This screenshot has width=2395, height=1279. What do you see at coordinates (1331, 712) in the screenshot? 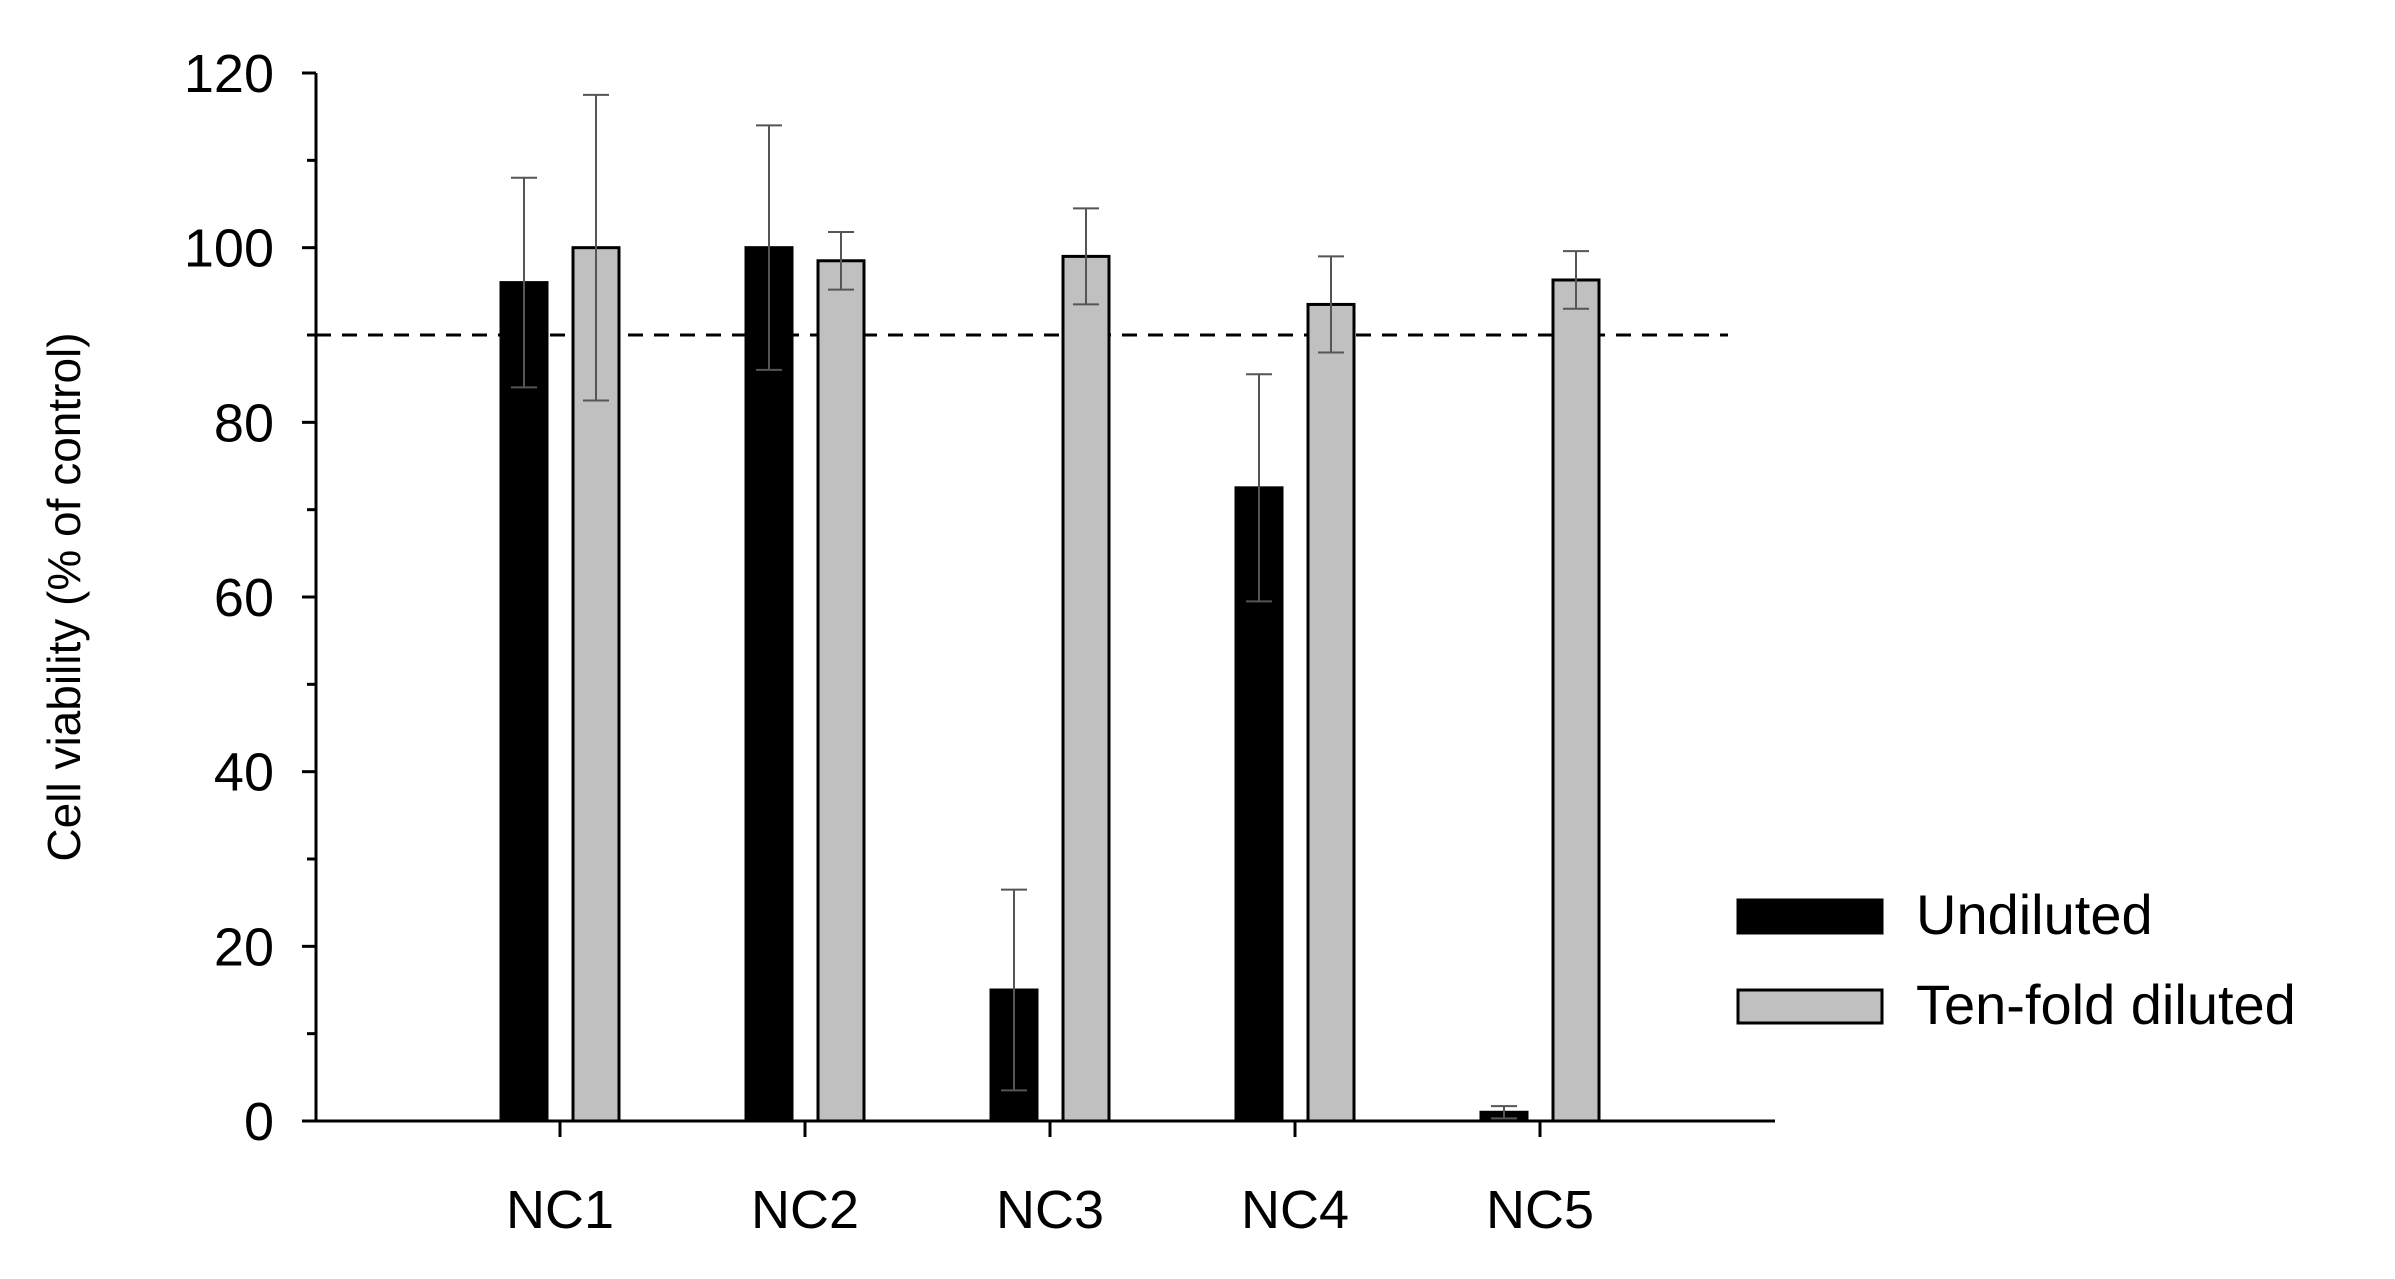
I see `bar-tenfold-nc4` at bounding box center [1331, 712].